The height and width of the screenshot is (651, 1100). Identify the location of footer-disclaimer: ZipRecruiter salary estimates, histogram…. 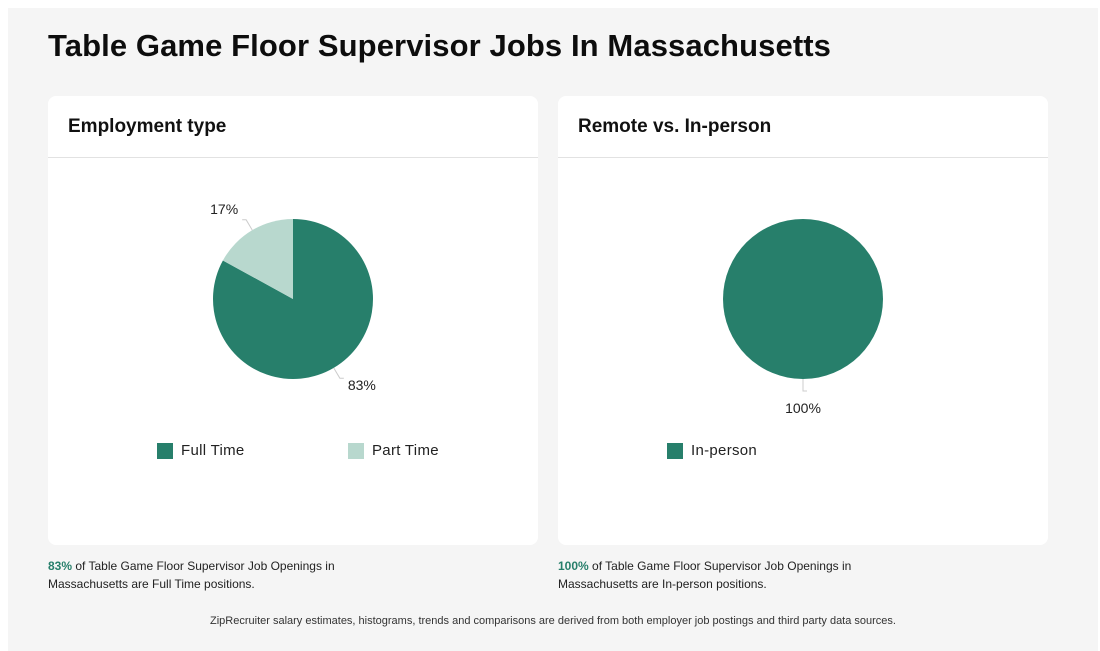
(553, 621).